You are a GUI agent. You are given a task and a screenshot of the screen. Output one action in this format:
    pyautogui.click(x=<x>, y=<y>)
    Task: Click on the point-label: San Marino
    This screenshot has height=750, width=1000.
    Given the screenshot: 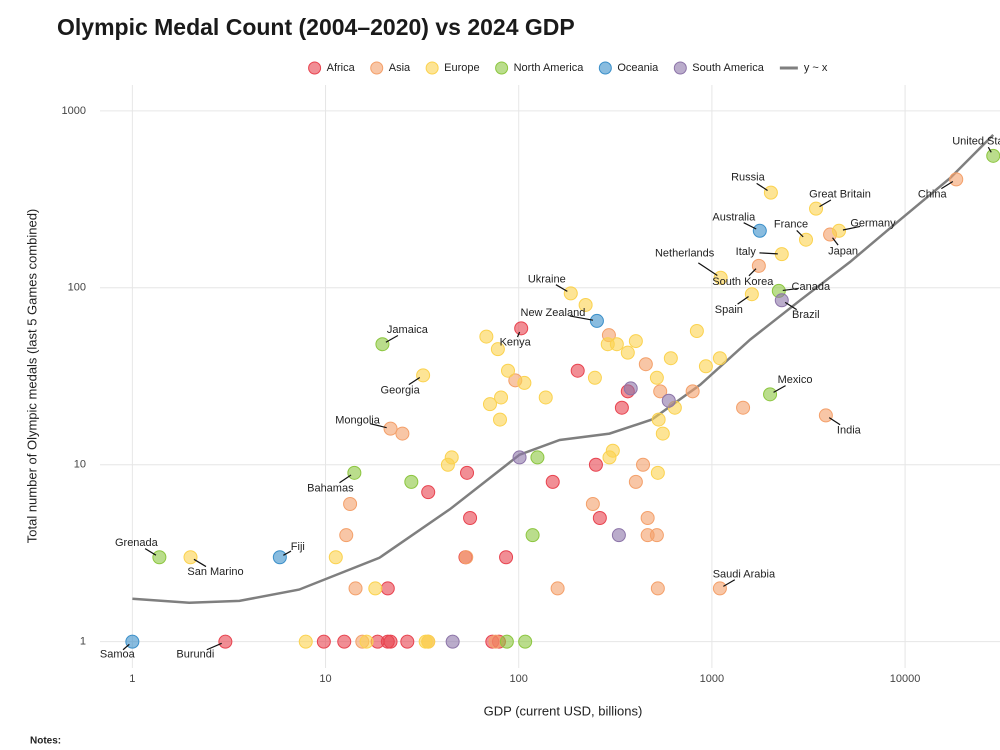 What is the action you would take?
    pyautogui.click(x=215, y=572)
    